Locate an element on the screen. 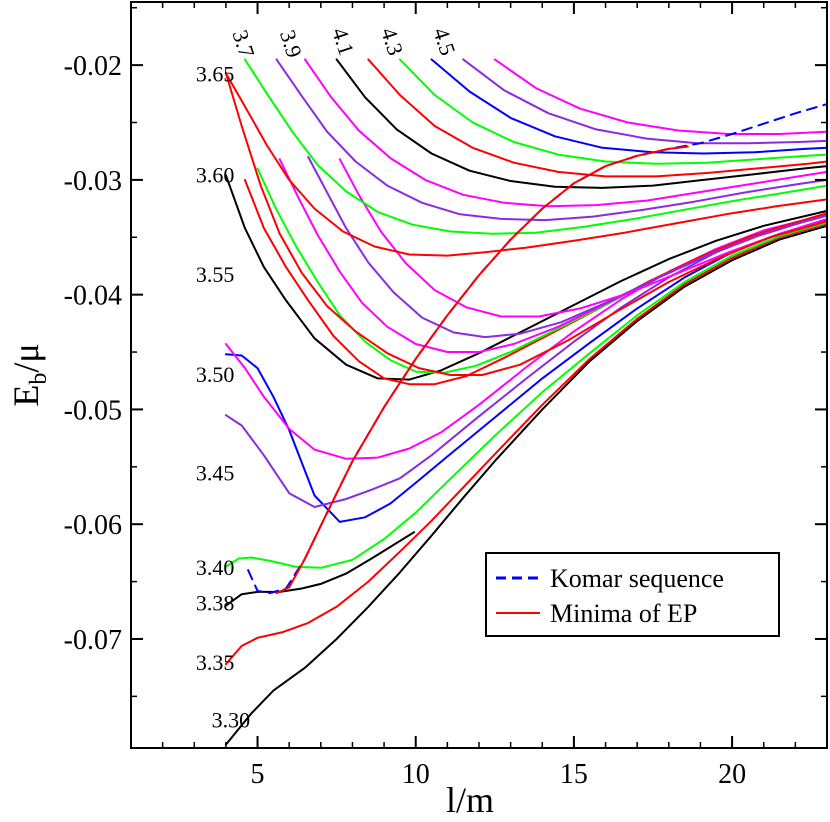  y-tick-label: -0.03 is located at coordinates (93, 181).